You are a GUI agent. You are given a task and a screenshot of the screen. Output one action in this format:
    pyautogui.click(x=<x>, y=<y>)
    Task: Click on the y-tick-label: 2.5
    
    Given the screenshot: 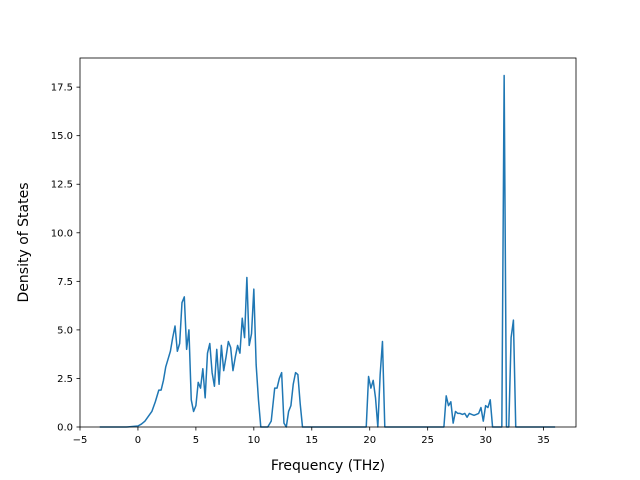 What is the action you would take?
    pyautogui.click(x=65, y=379)
    